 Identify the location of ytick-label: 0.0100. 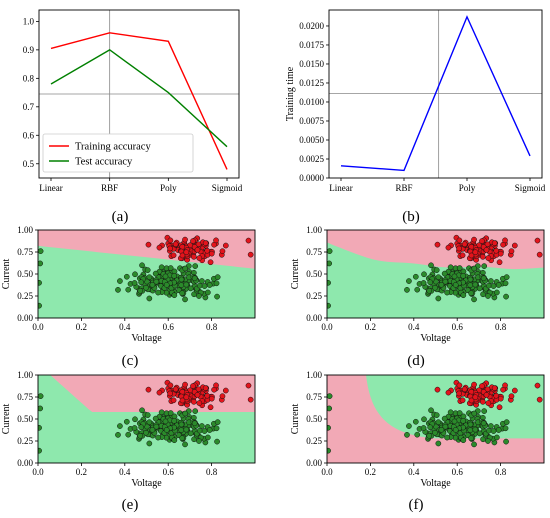
(311, 102).